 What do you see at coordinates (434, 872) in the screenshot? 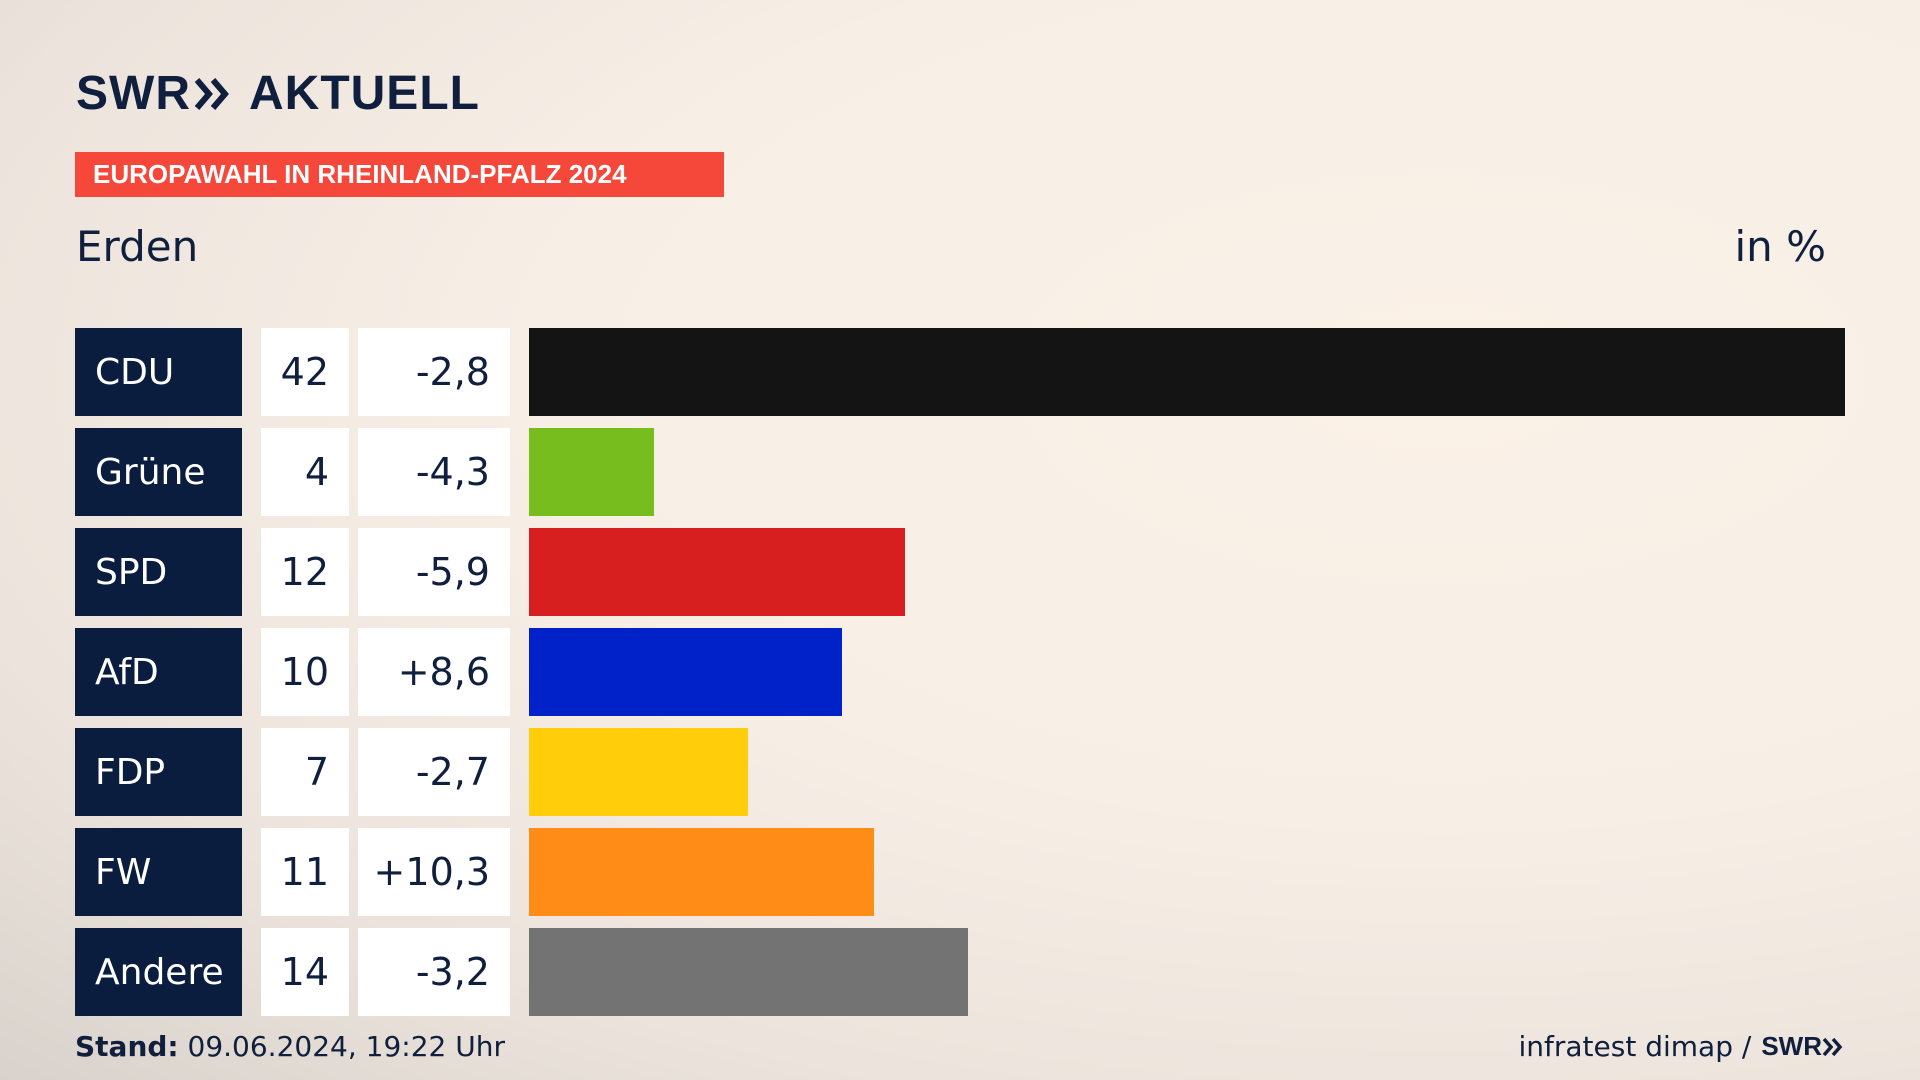
I see `vote-change: +10,3` at bounding box center [434, 872].